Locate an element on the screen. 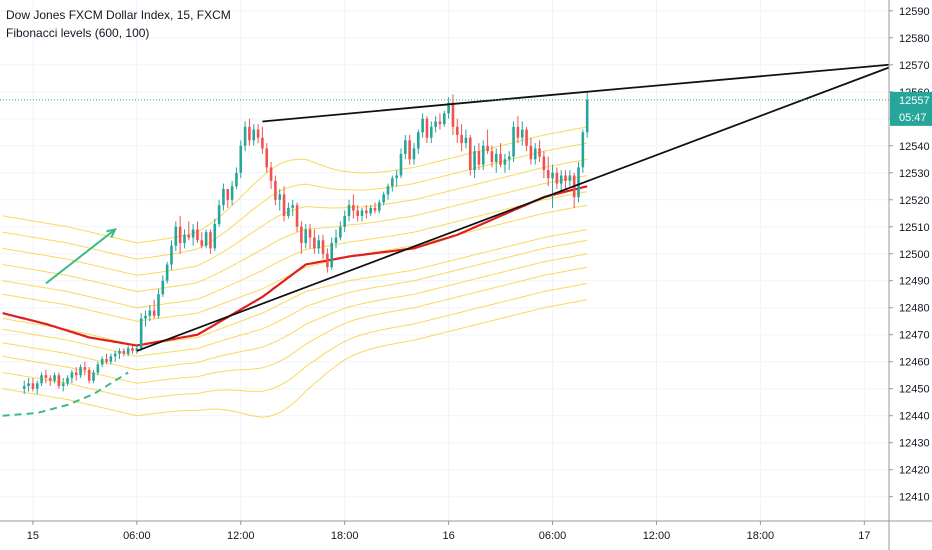 Image resolution: width=932 pixels, height=550 pixels. time-tick-label: 17 is located at coordinates (864, 536).